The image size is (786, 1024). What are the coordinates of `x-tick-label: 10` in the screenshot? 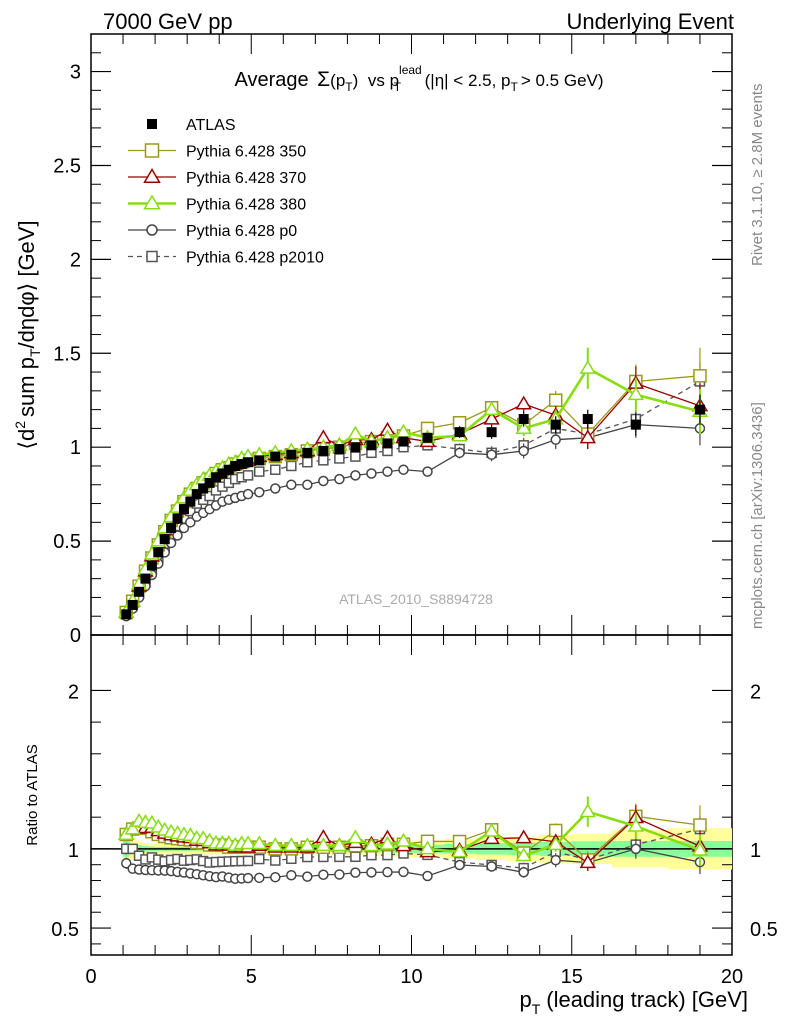 It's located at (411, 977).